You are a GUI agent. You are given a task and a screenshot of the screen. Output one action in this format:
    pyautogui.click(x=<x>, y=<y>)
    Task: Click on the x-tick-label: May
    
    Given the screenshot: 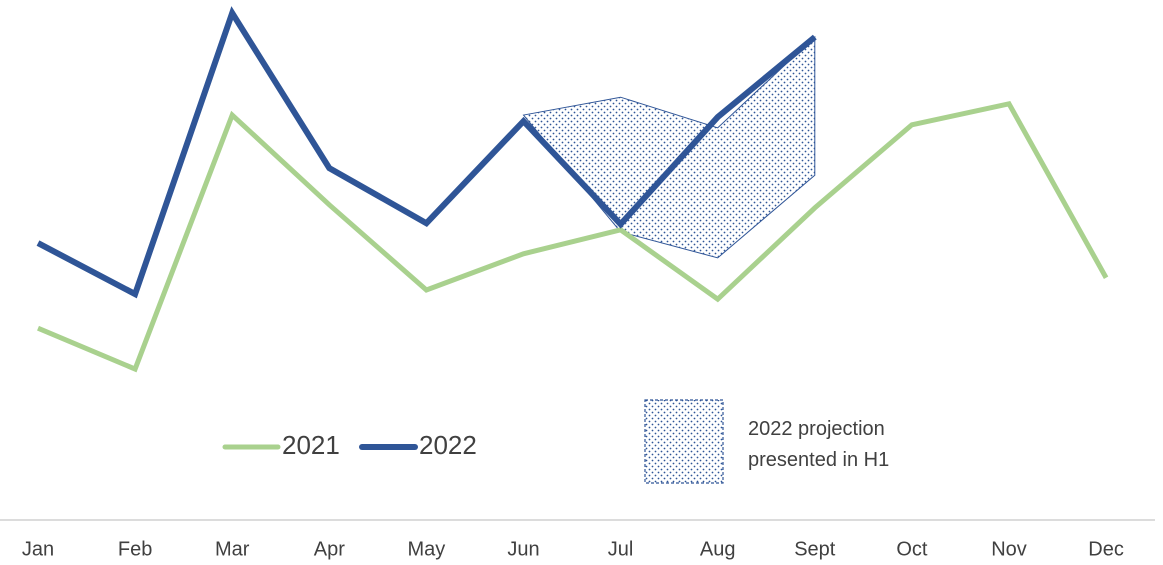 What is the action you would take?
    pyautogui.click(x=427, y=549)
    